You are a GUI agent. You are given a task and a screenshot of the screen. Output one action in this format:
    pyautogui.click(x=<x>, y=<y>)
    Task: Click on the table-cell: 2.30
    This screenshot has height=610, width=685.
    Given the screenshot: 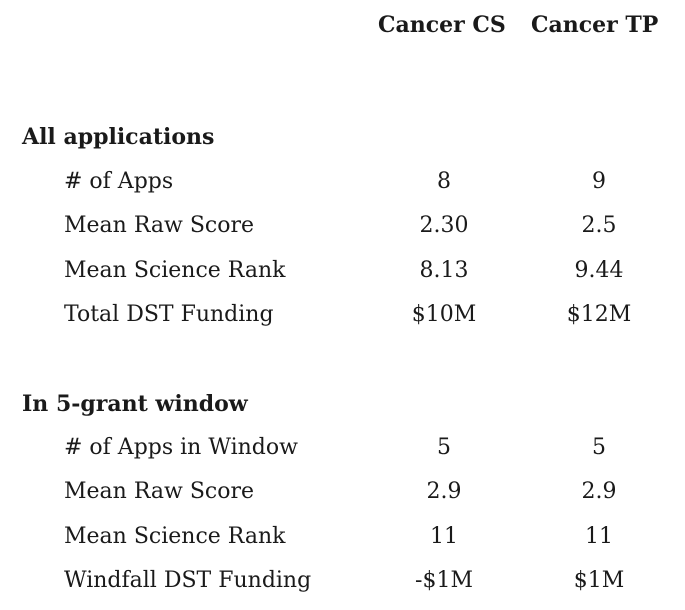 What is the action you would take?
    pyautogui.click(x=444, y=225)
    